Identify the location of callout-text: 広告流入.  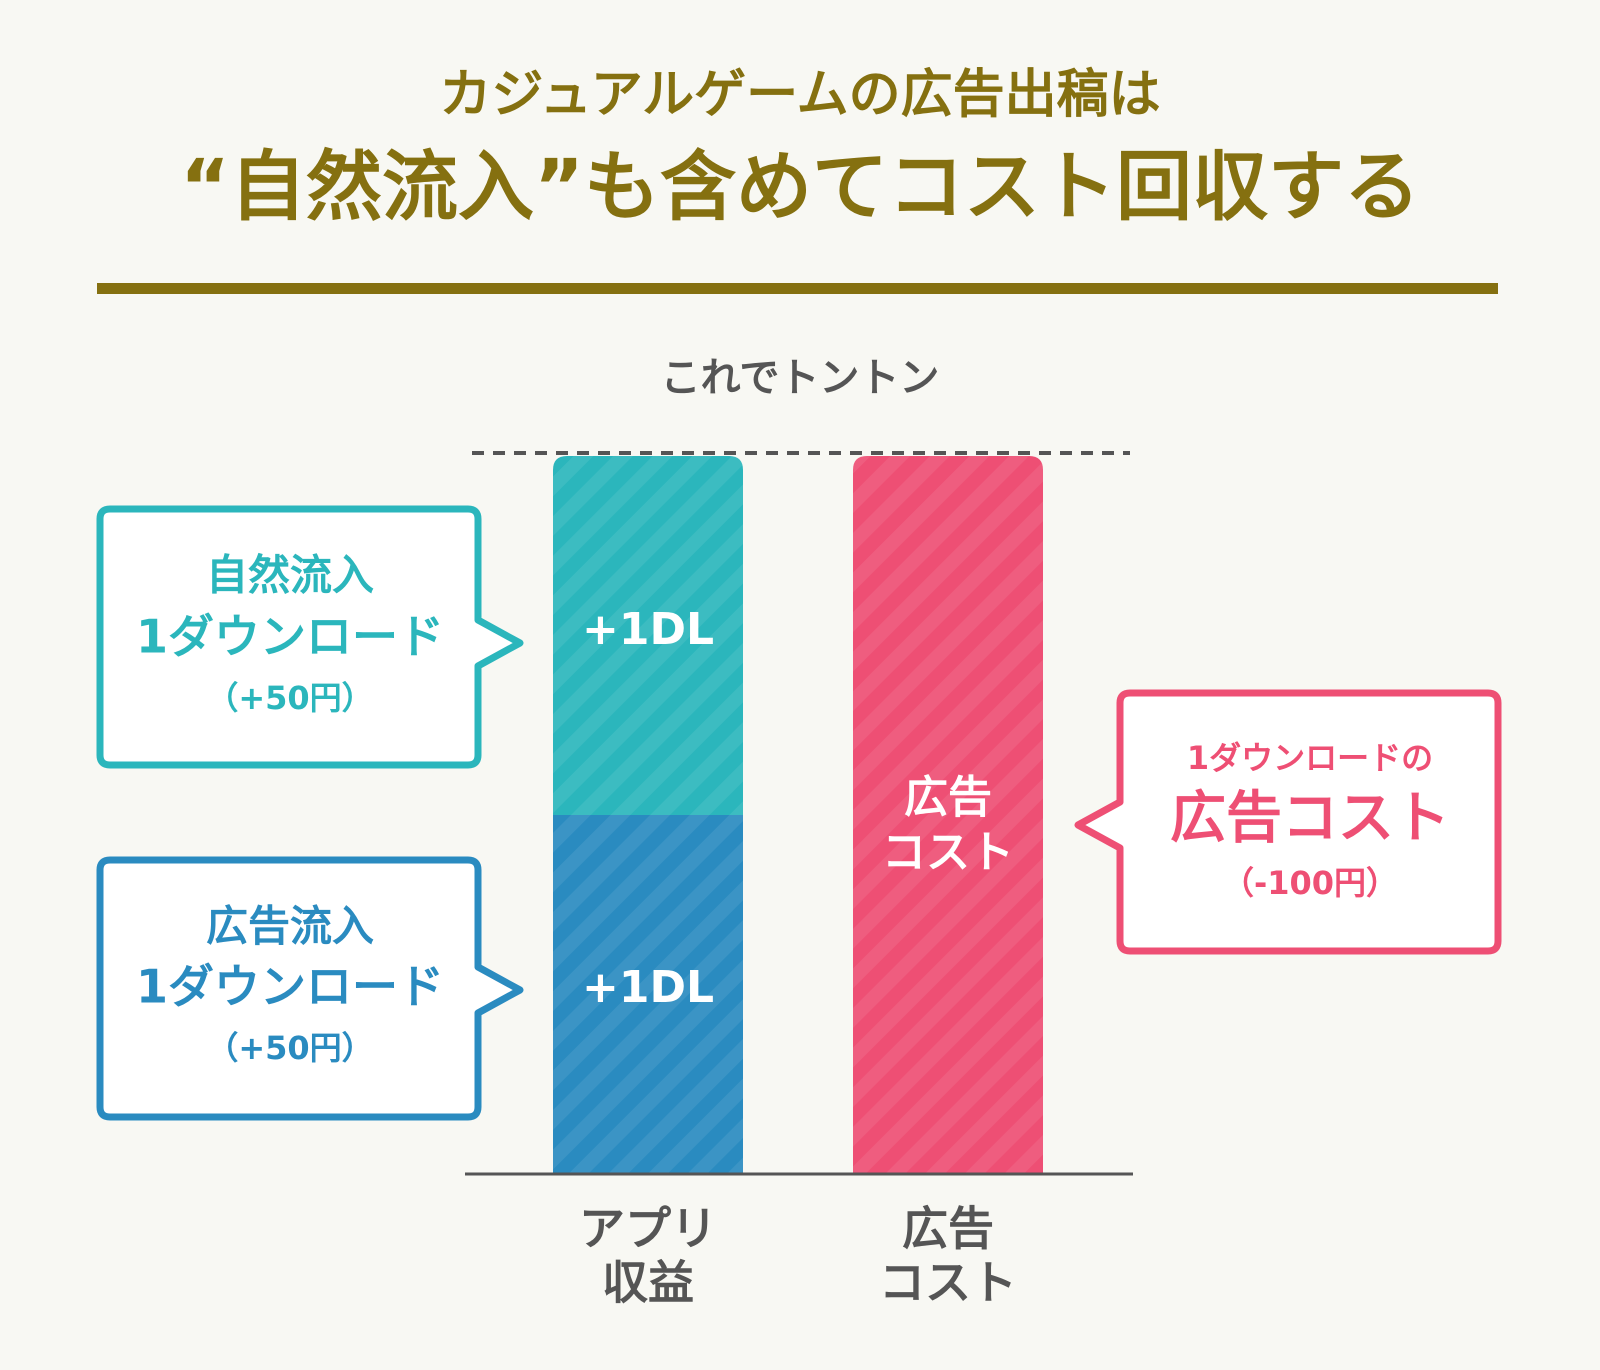
(290, 926).